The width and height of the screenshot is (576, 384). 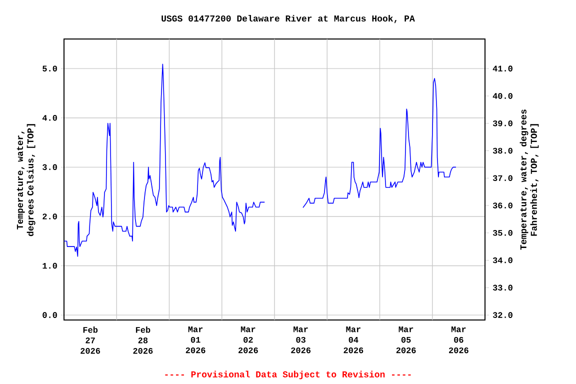 I want to click on y2-tick-label: 32.0, so click(x=502, y=315).